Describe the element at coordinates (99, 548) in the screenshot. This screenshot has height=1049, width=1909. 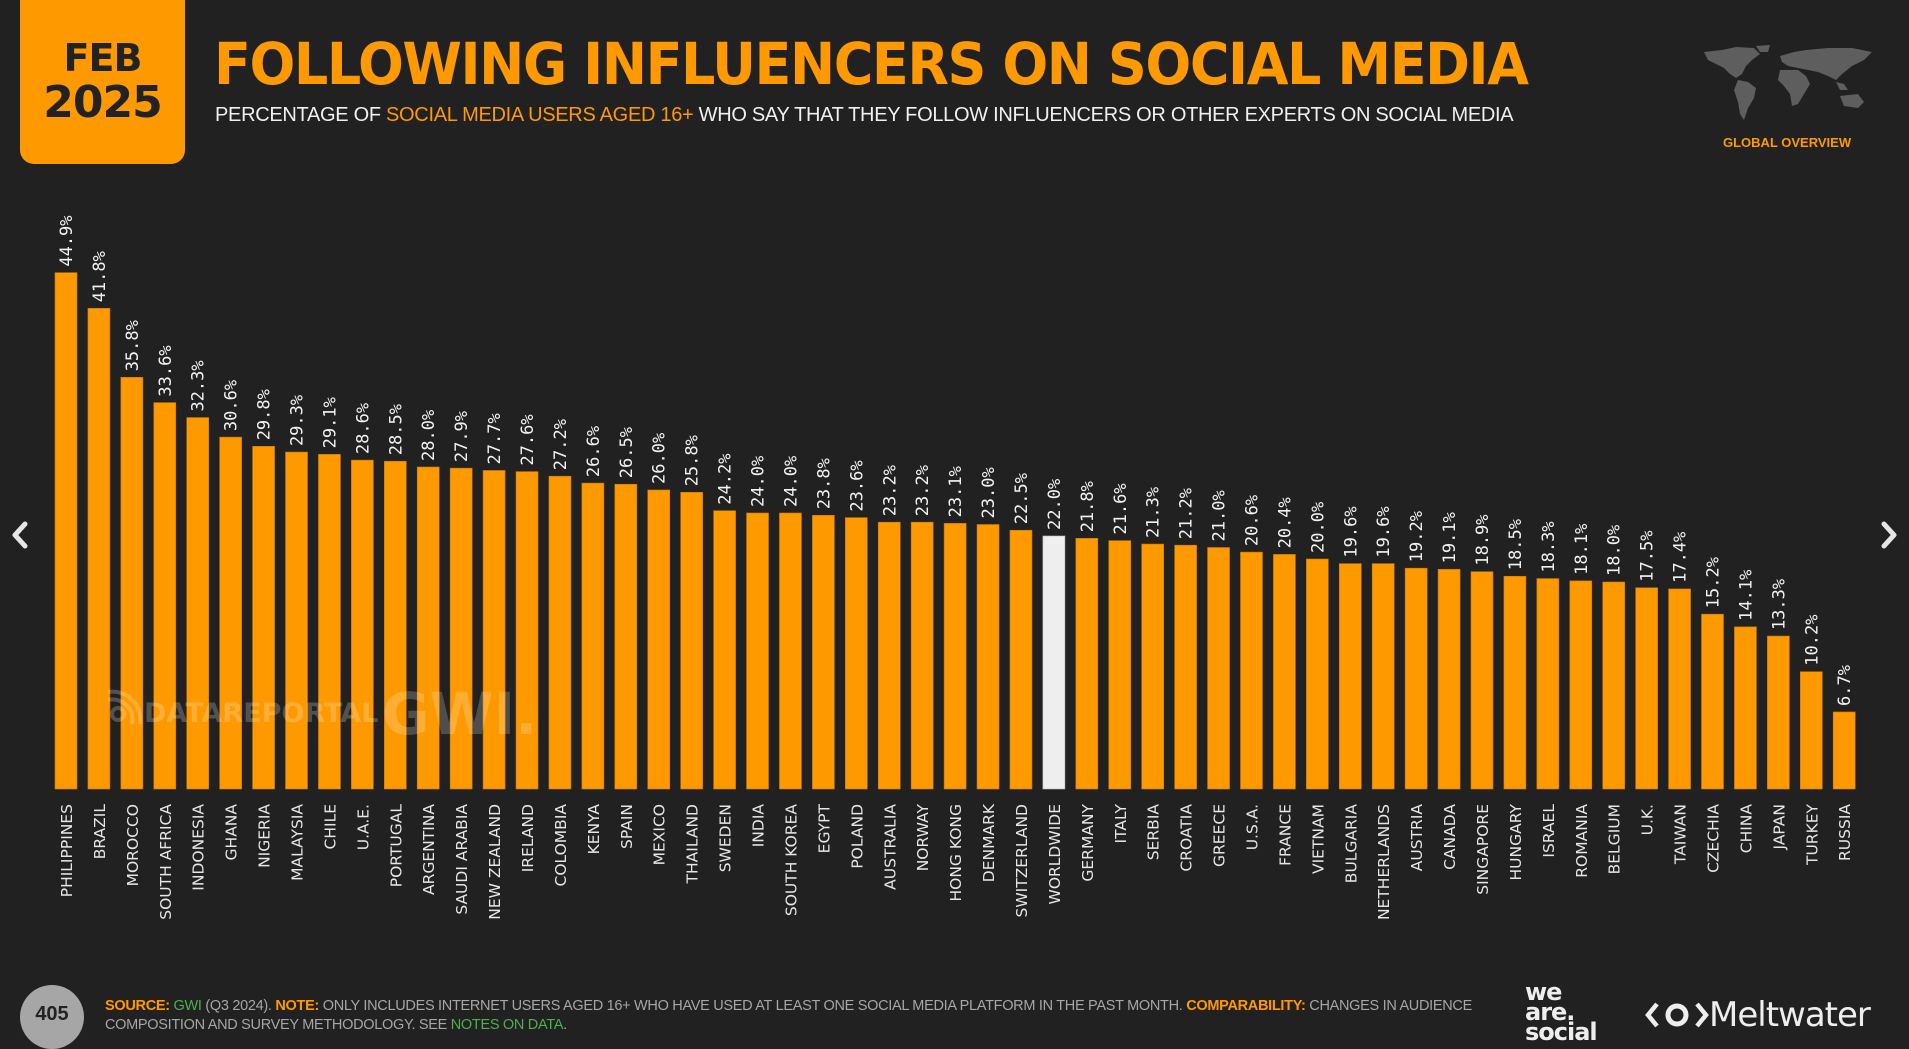
I see `bar-brazil` at that location.